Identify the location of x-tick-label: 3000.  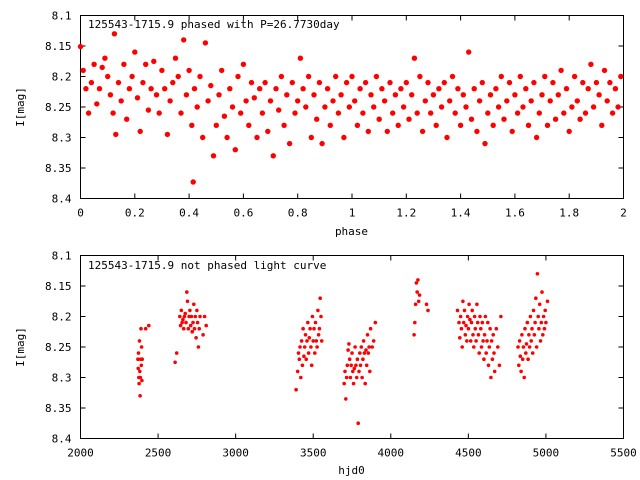
(235, 453).